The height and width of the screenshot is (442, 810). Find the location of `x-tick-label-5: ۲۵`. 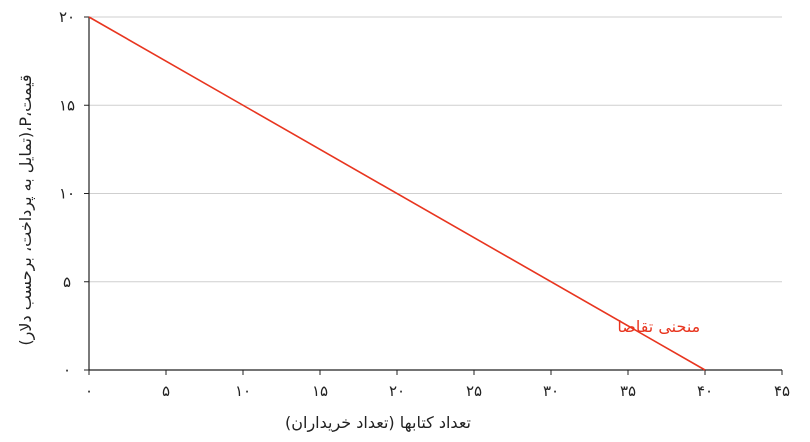

x-tick-label-5: ۲۵ is located at coordinates (474, 391).